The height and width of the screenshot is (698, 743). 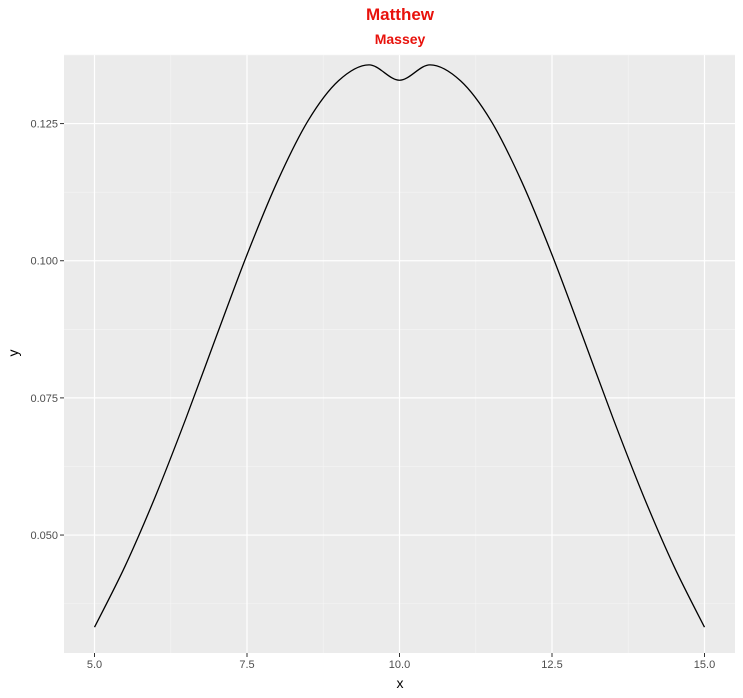 I want to click on chart-title: Matthew, so click(x=400, y=14).